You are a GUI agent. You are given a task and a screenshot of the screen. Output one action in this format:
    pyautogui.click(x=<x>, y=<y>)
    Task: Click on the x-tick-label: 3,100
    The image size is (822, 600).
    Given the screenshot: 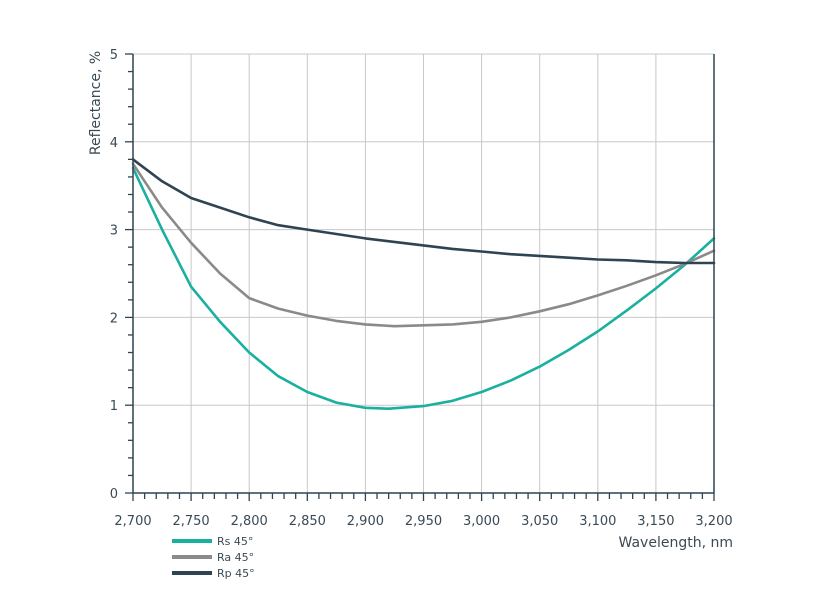 What is the action you would take?
    pyautogui.click(x=597, y=521)
    